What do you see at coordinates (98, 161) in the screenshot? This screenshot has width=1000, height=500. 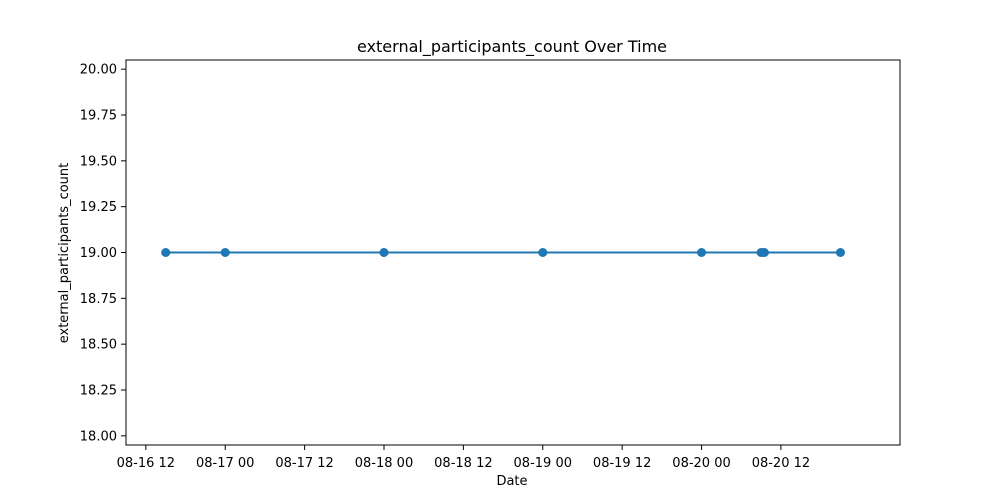 I see `y-tick-label: 19.50` at bounding box center [98, 161].